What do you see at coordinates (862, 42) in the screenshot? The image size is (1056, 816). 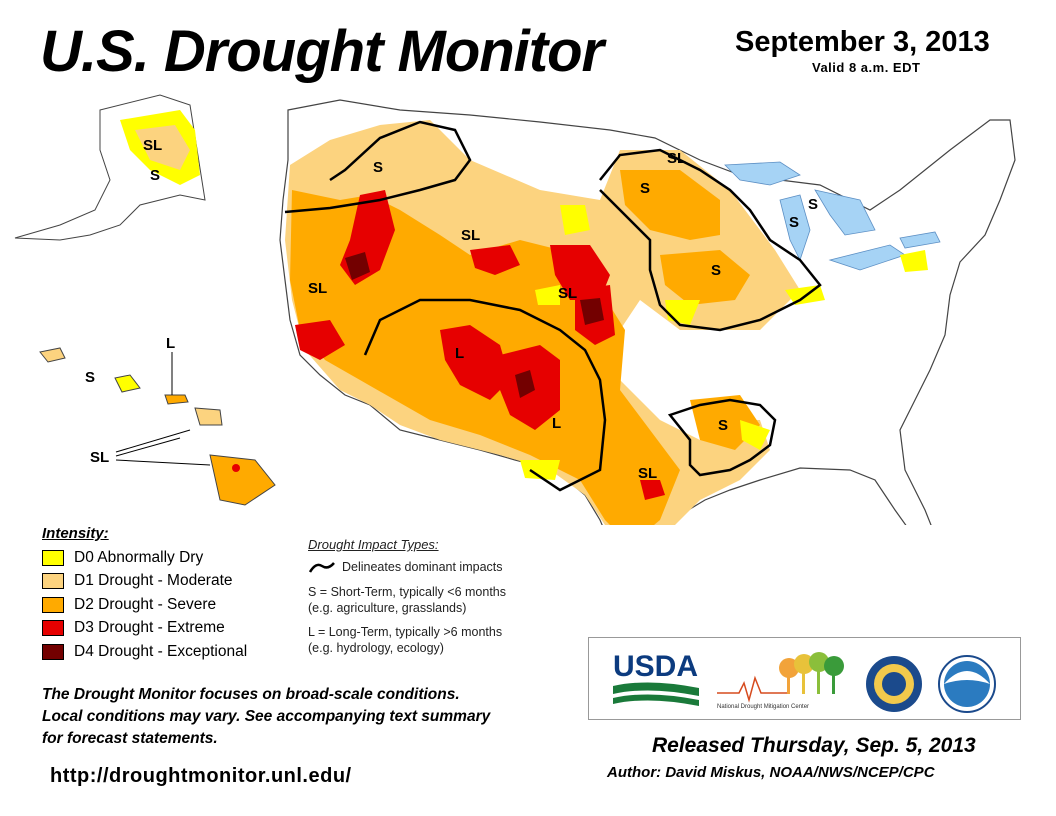 I see `map-date: September 3, 2013` at bounding box center [862, 42].